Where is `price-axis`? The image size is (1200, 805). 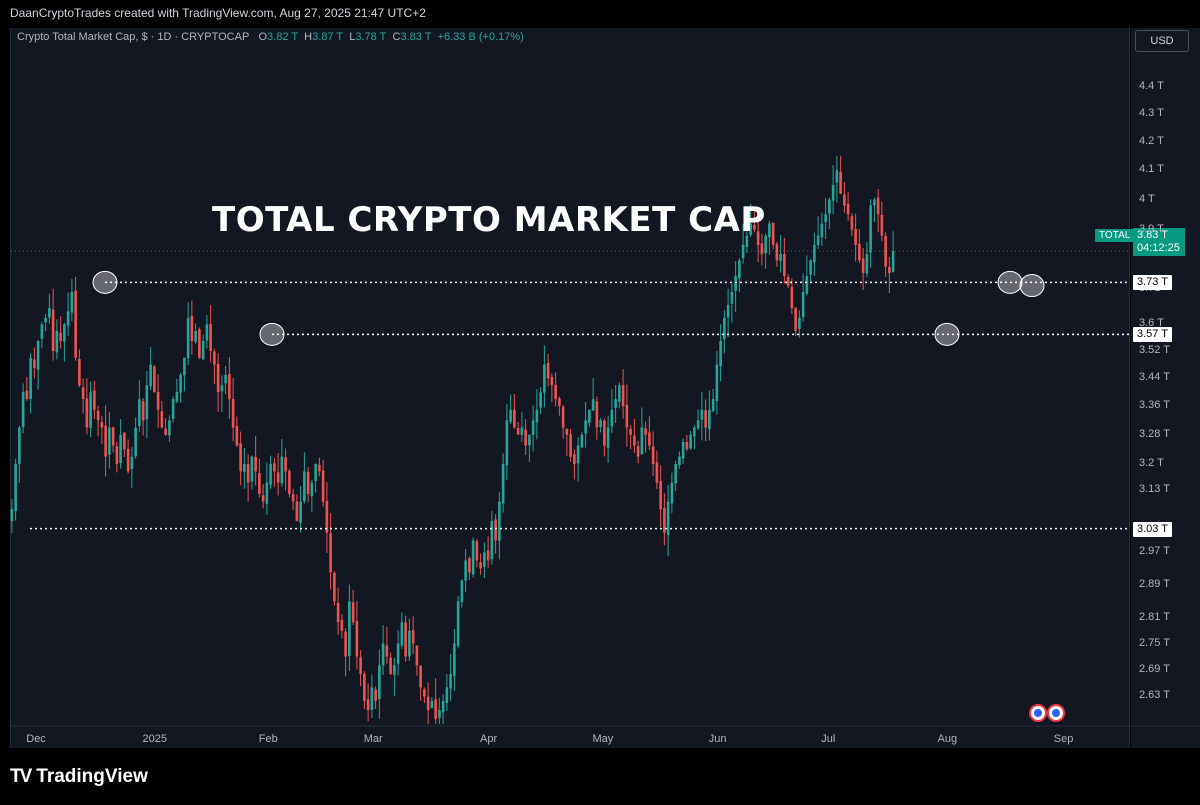
price-axis is located at coordinates (1165, 388).